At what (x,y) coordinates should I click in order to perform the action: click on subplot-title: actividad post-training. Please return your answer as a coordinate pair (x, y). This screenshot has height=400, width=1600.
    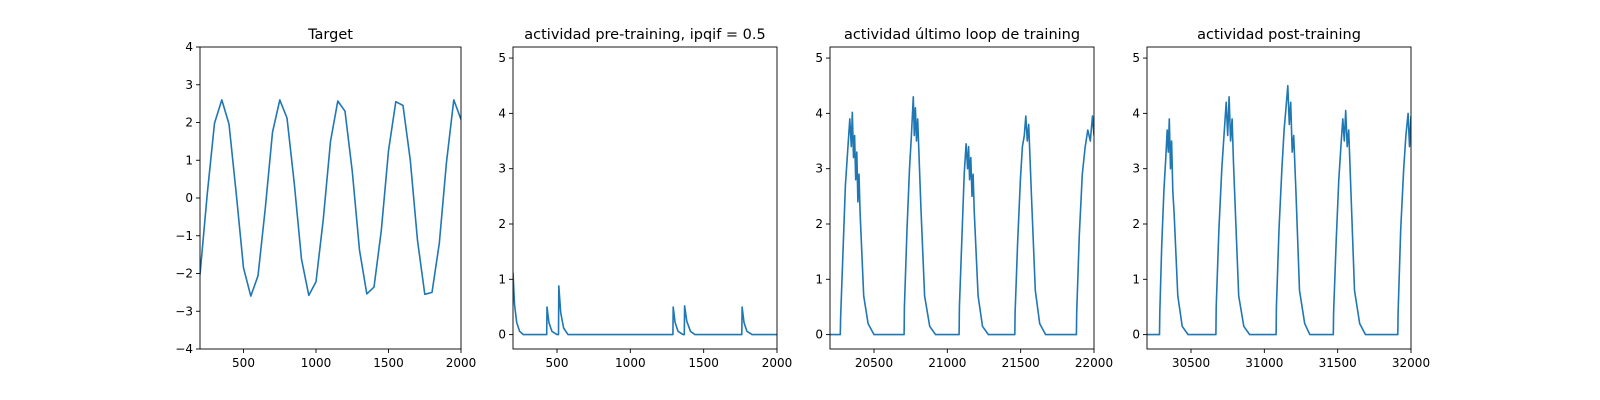
    Looking at the image, I should click on (1279, 35).